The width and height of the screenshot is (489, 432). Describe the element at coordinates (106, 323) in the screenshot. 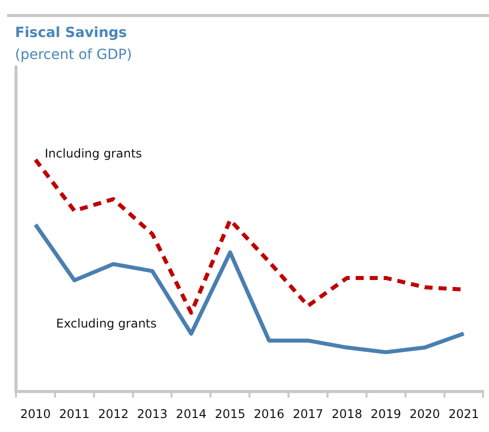

I see `series-label: Excluding grants` at that location.